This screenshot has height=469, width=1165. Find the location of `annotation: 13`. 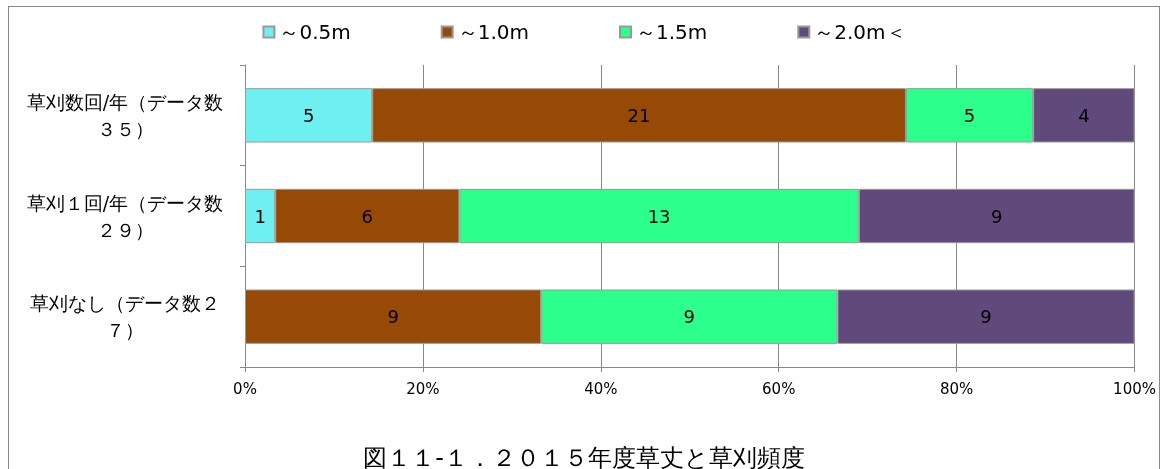

annotation: 13 is located at coordinates (659, 216).